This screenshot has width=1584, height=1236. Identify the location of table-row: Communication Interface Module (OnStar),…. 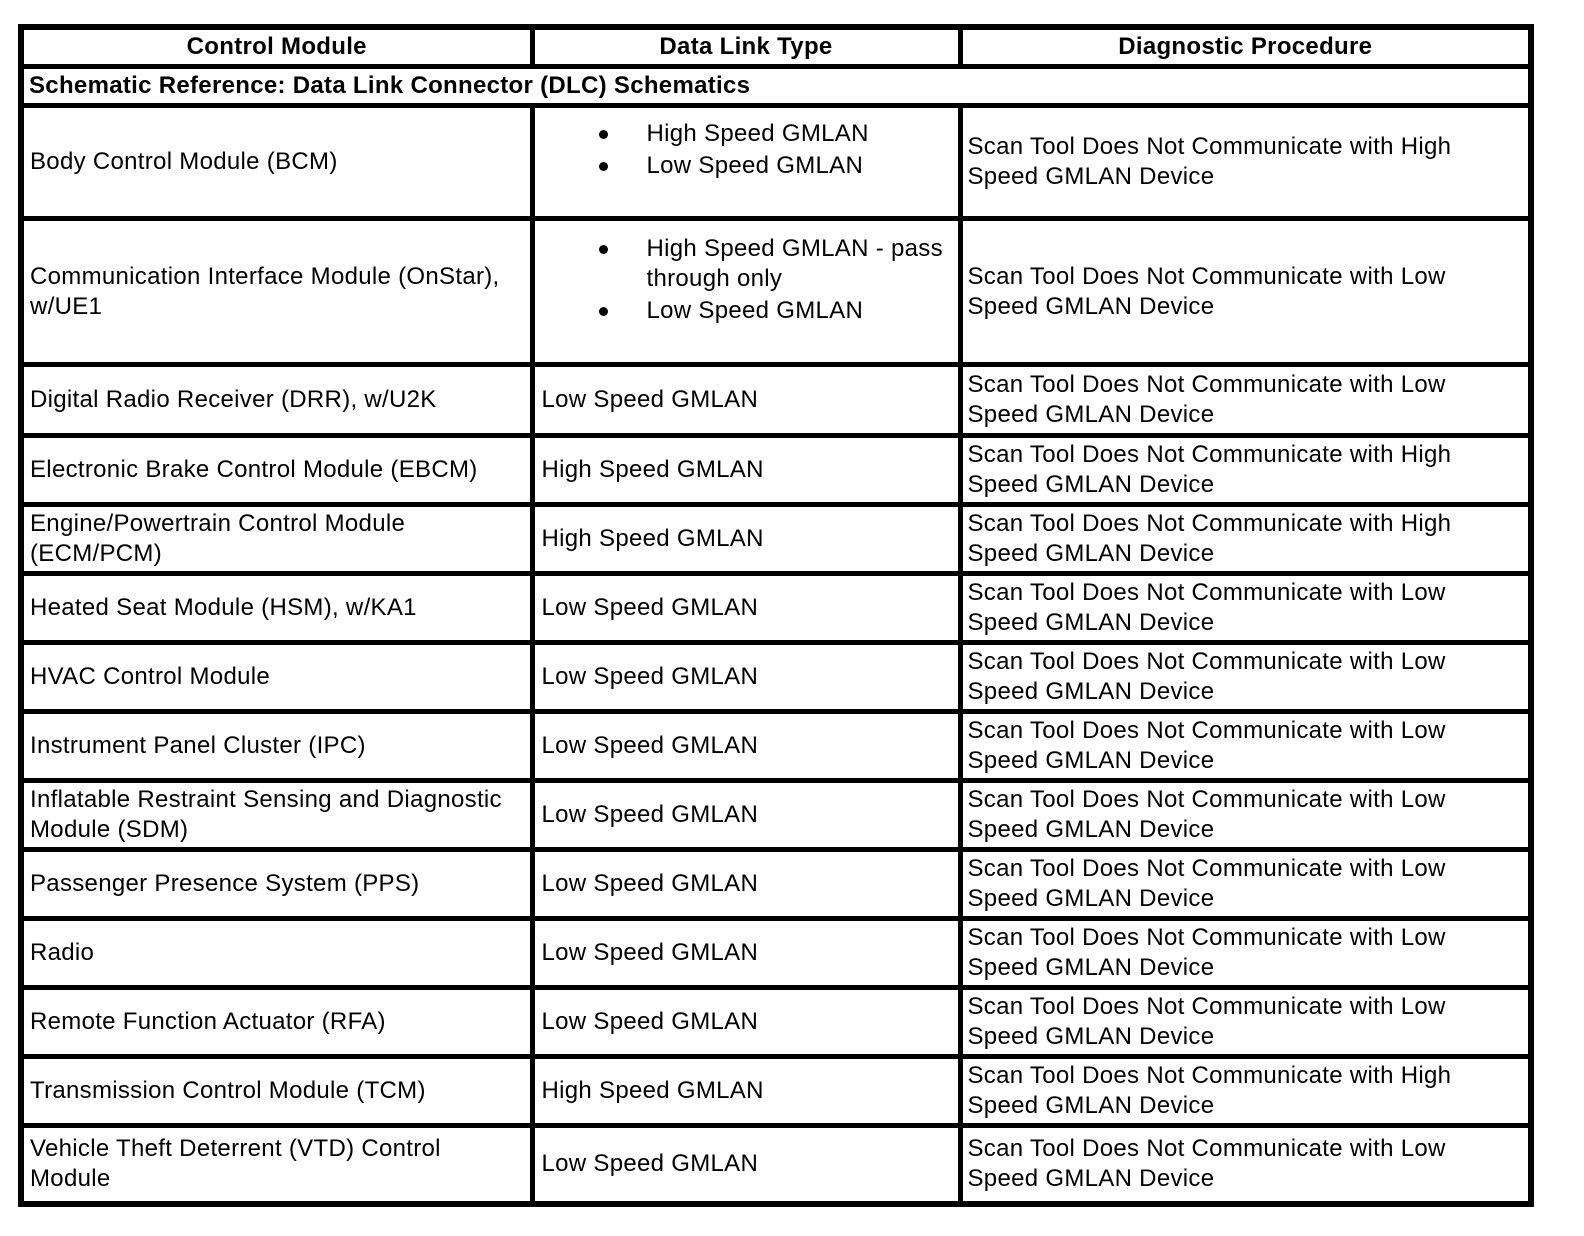
(776, 291).